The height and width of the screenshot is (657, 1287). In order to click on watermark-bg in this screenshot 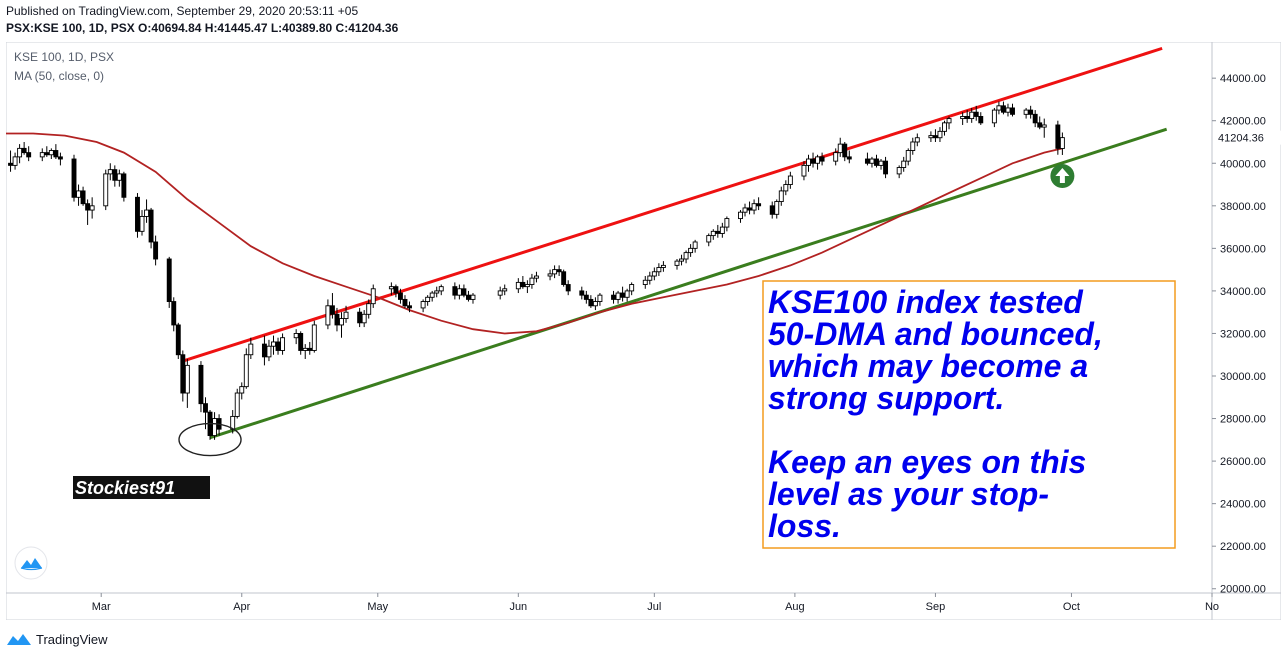, I will do `click(141, 487)`.